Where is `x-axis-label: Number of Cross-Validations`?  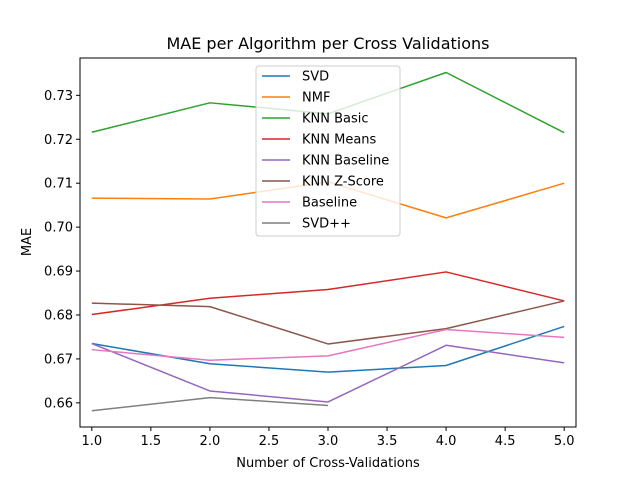
x-axis-label: Number of Cross-Validations is located at coordinates (328, 463).